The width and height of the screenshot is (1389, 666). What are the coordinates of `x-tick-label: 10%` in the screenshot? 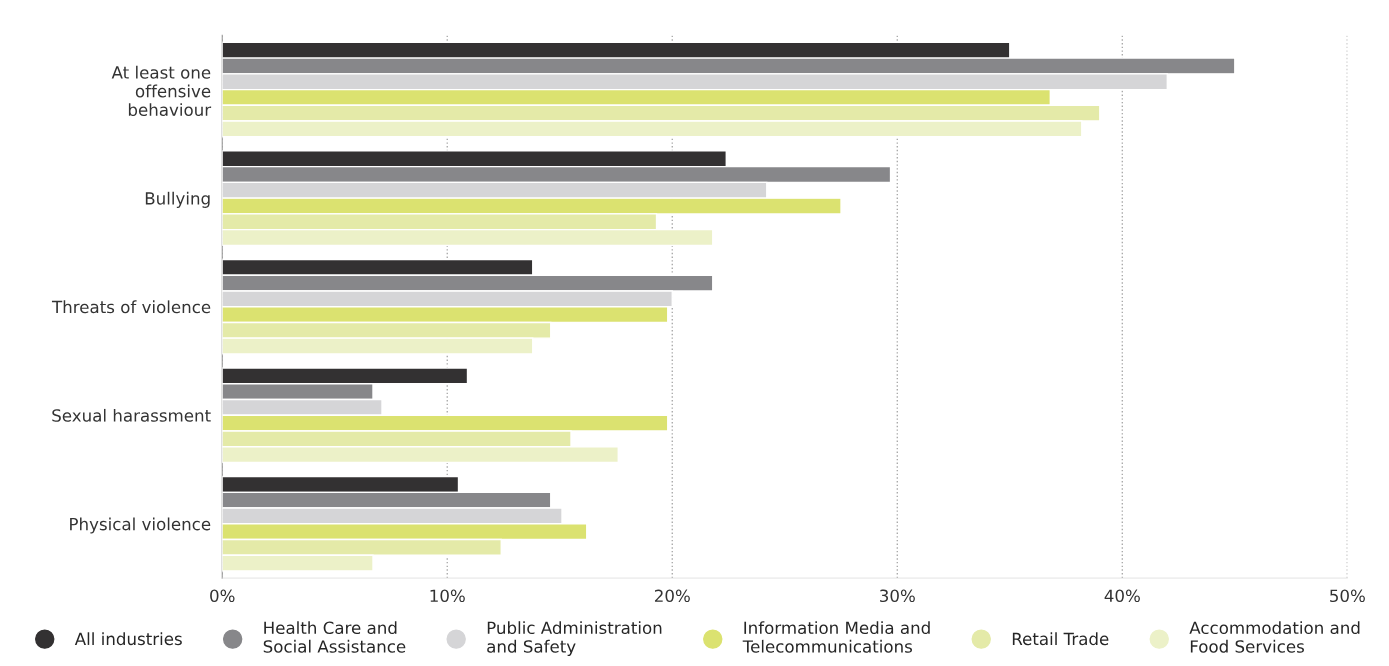 It's located at (447, 596).